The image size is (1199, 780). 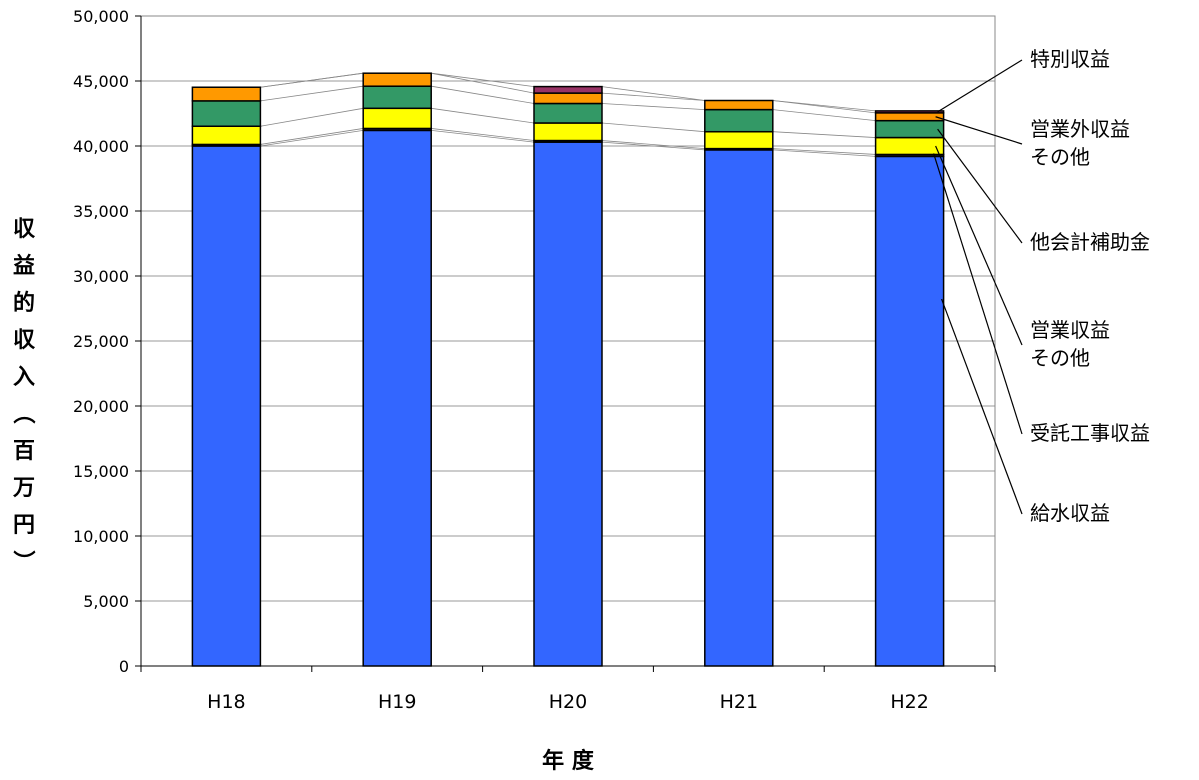 I want to click on y-tick-label: 30,000, so click(x=101, y=276).